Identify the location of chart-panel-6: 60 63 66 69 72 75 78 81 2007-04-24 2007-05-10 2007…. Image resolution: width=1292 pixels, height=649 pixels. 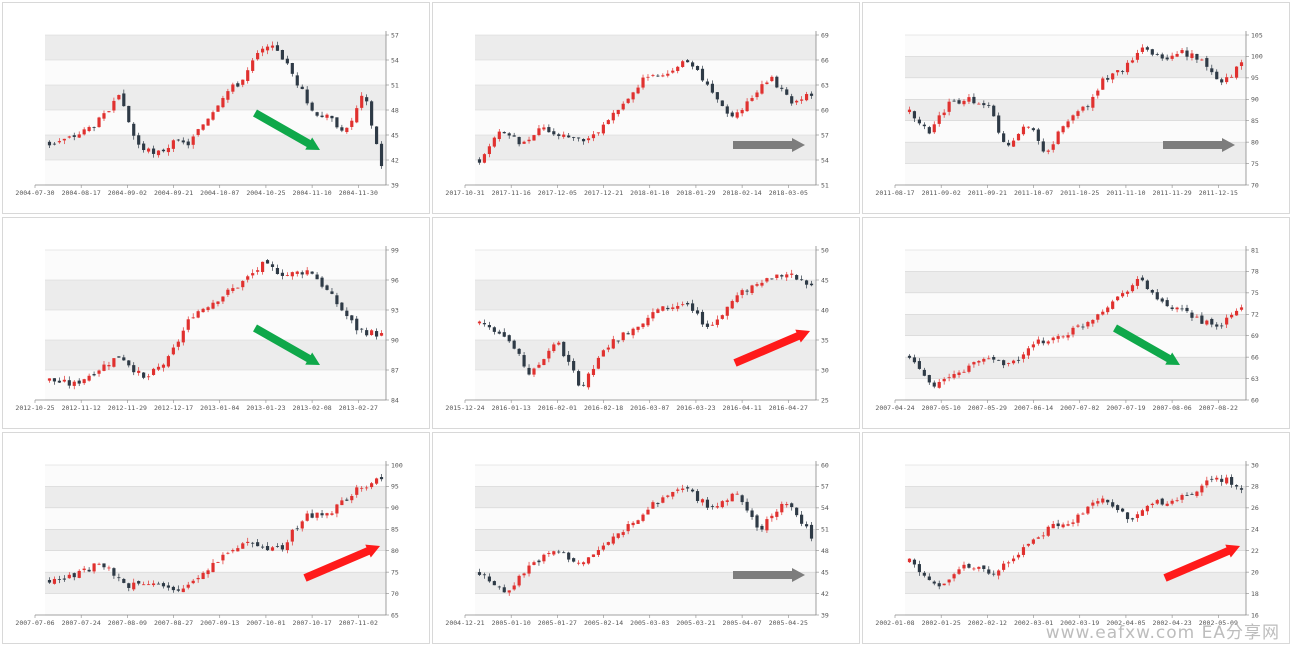
(1076, 323).